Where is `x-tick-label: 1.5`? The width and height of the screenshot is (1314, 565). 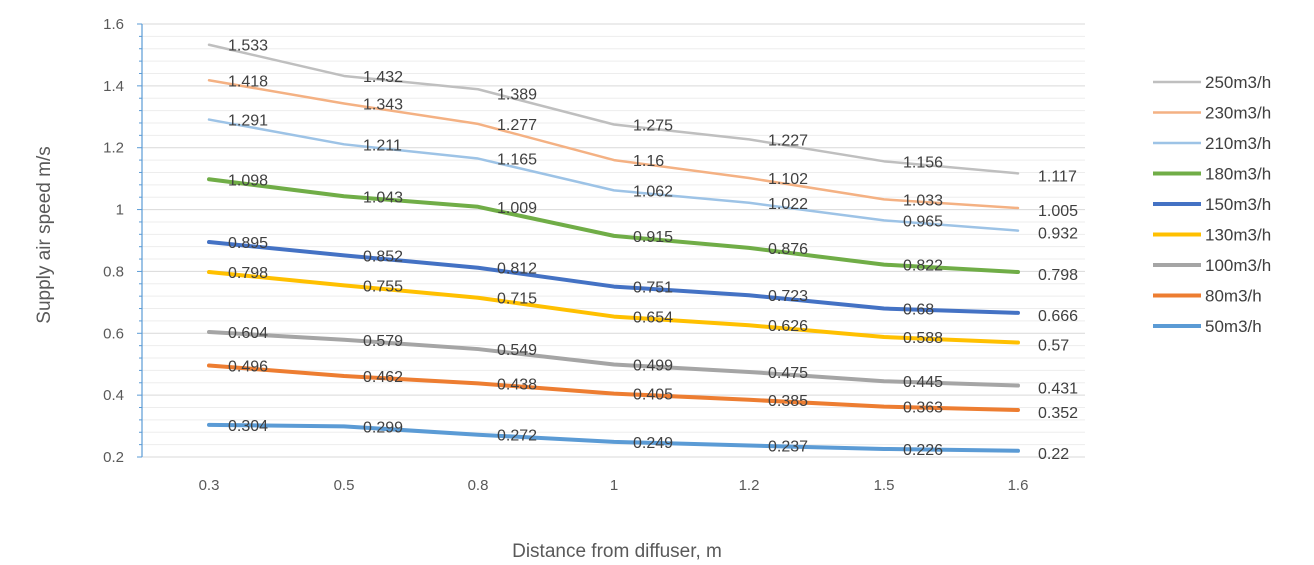
x-tick-label: 1.5 is located at coordinates (884, 485).